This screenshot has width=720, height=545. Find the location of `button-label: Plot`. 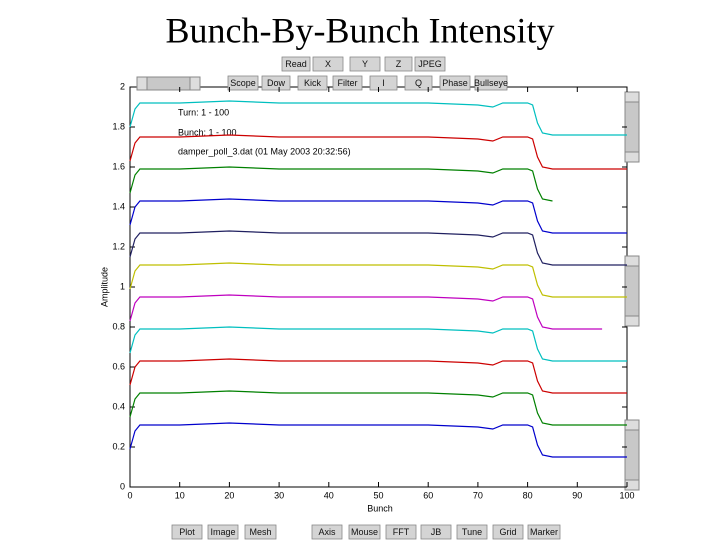

button-label: Plot is located at coordinates (187, 532).